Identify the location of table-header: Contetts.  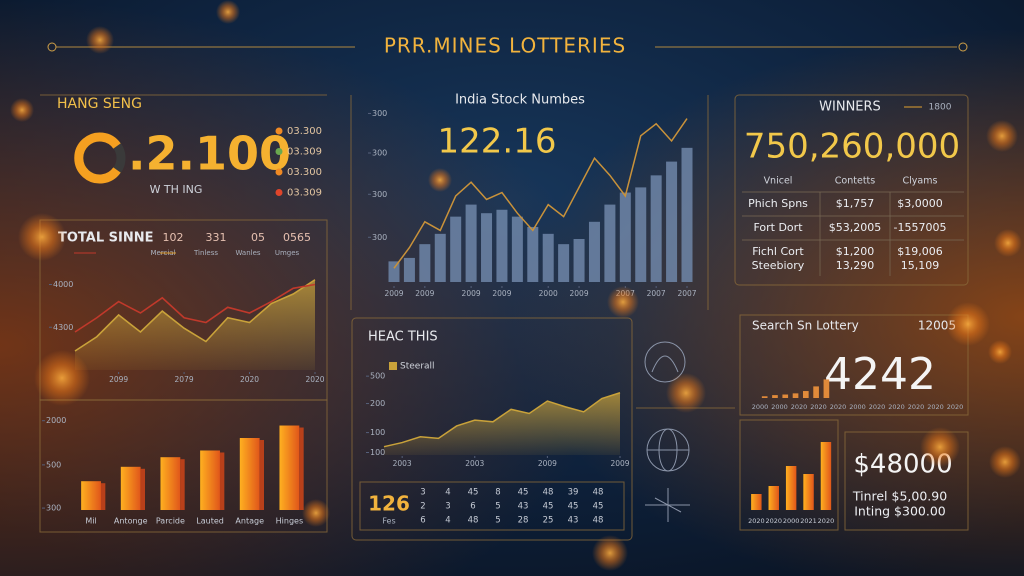
(855, 181).